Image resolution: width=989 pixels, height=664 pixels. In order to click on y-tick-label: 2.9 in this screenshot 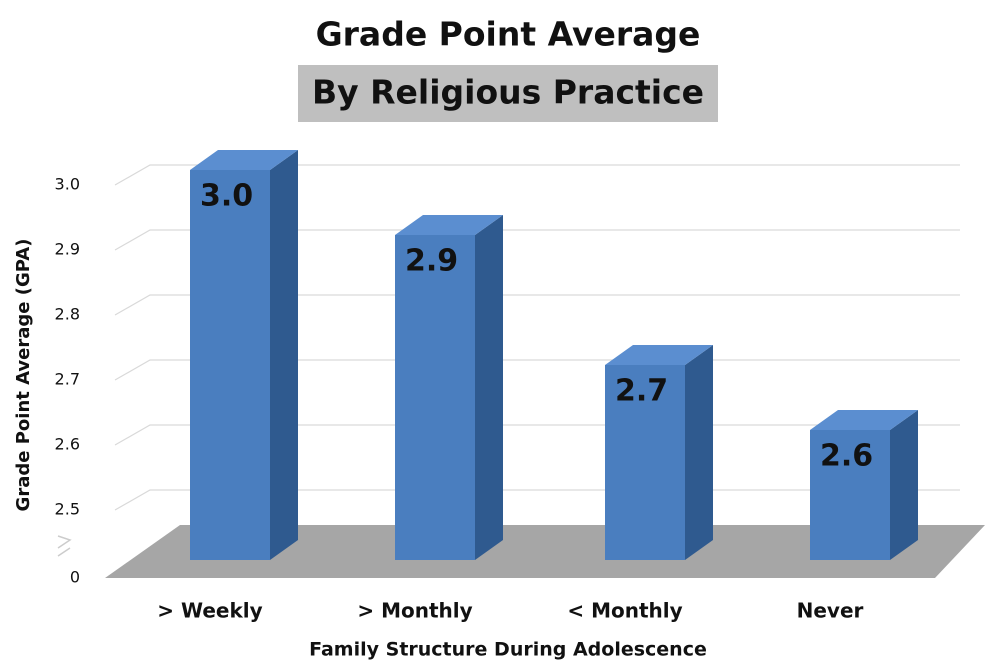, I will do `click(67, 249)`.